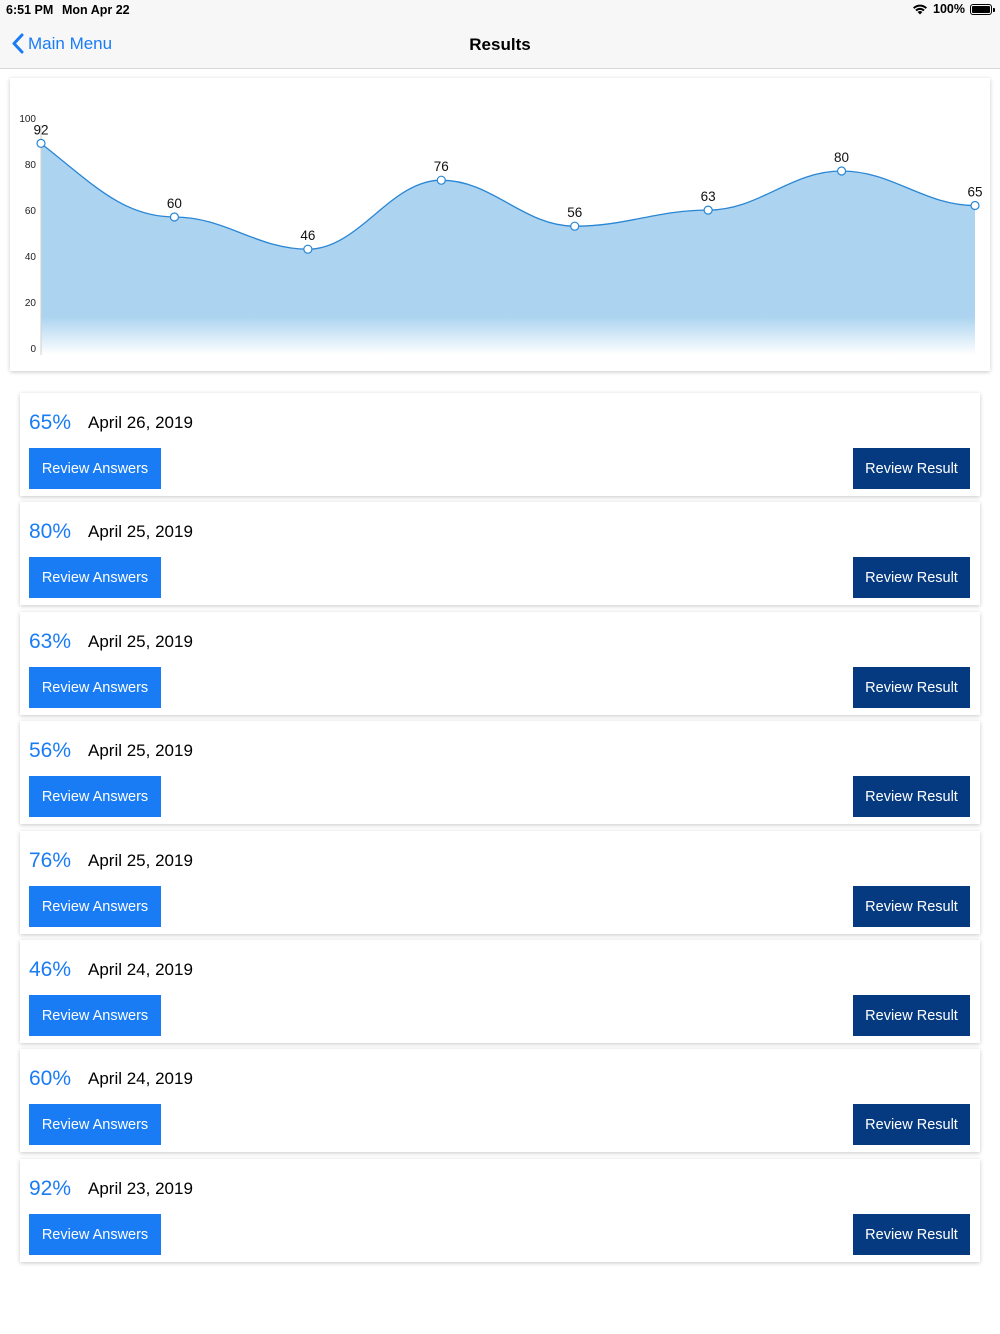  What do you see at coordinates (50, 860) in the screenshot?
I see `result-percent: 76%` at bounding box center [50, 860].